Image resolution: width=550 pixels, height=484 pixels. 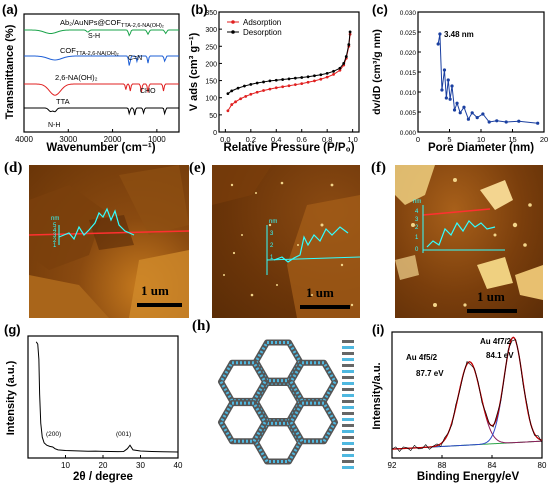 I want to click on chart-b-x-tick-label: 0.6, so click(x=302, y=139).